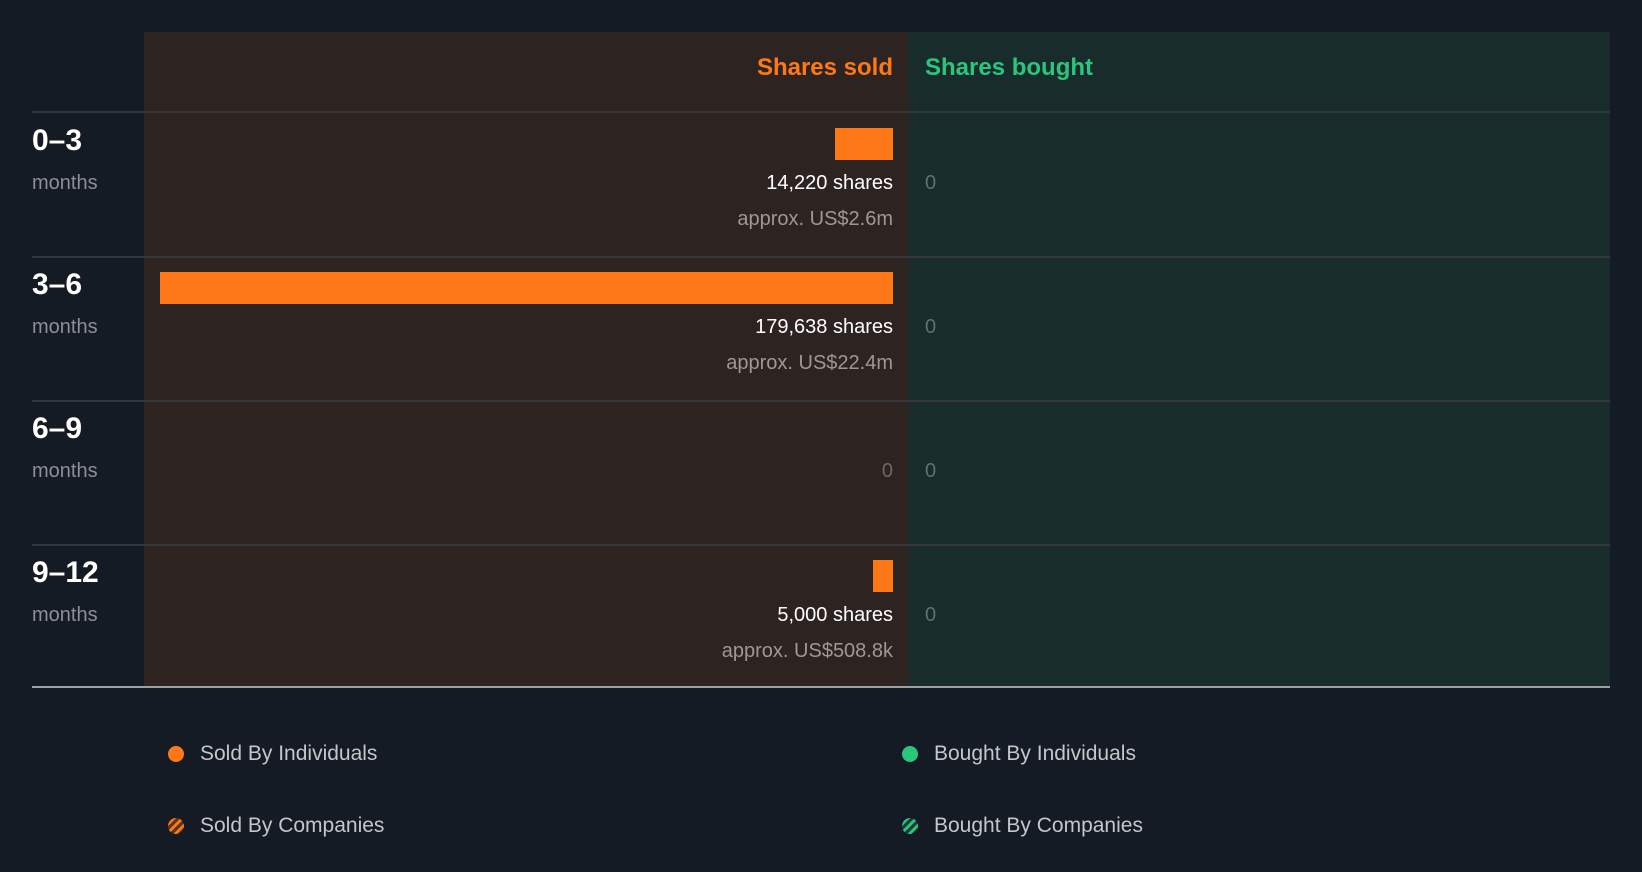 This screenshot has height=872, width=1642. Describe the element at coordinates (815, 219) in the screenshot. I see `sold-value: approx. US$2.6m` at that location.